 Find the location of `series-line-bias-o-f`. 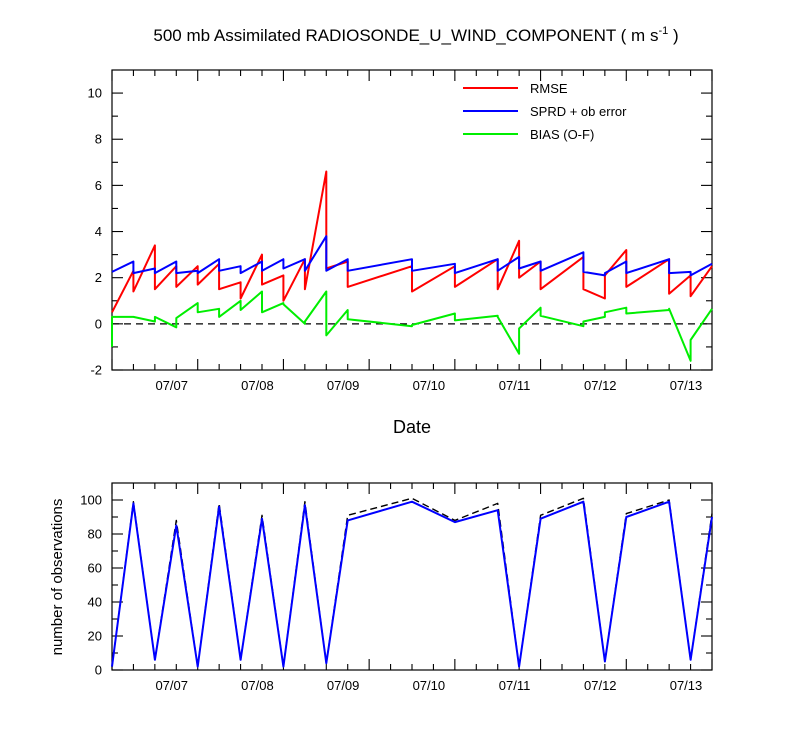

series-line-bias-o-f is located at coordinates (412, 326).